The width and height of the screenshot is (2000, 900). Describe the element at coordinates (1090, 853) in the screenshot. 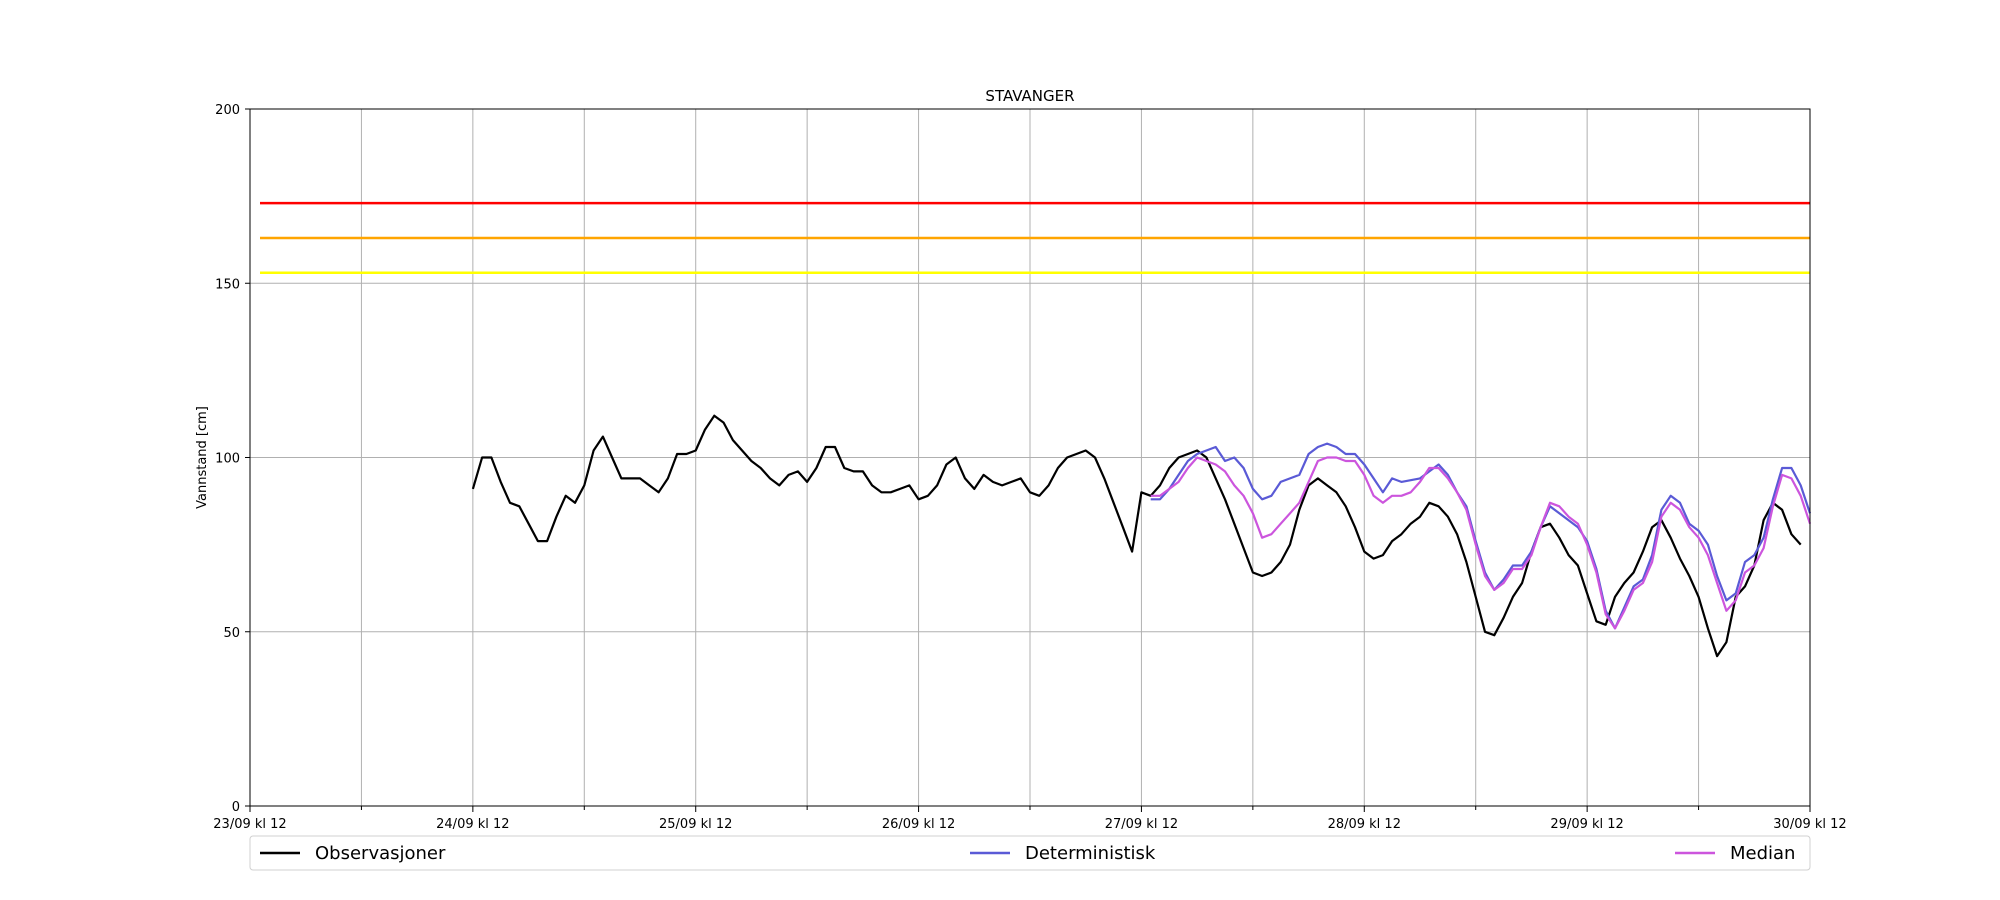

I see `legend-label: Deterministisk` at that location.